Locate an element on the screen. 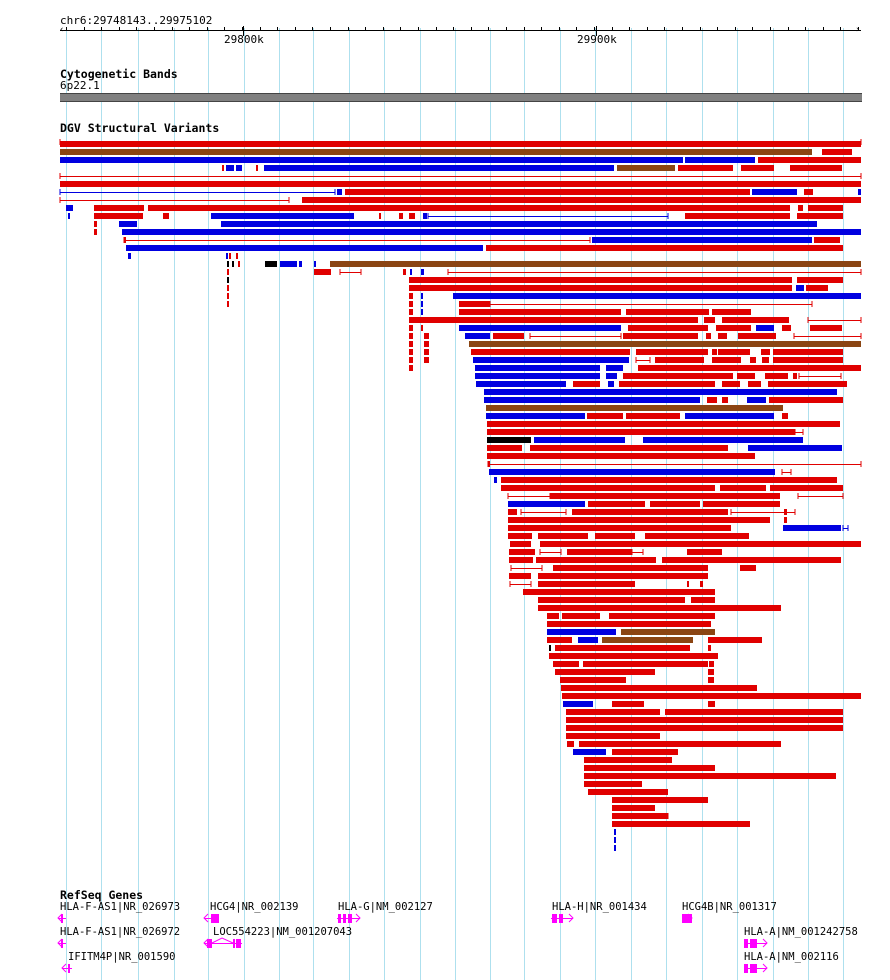 The image size is (890, 980). gene-label-hla-g: HLA-G|NM_002127 is located at coordinates (385, 907).